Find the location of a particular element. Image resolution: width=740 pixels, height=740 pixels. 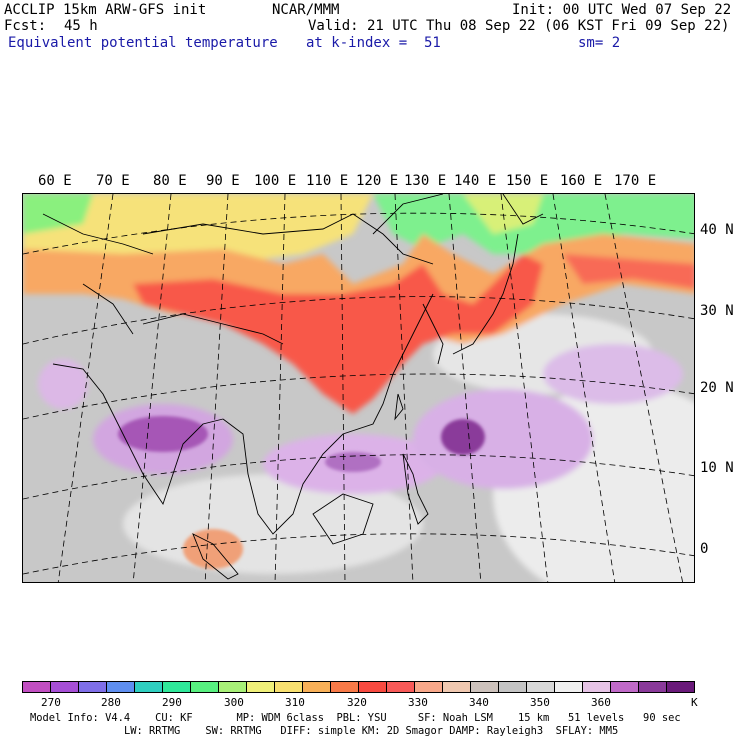

lat-label-0: 0 is located at coordinates (704, 549).